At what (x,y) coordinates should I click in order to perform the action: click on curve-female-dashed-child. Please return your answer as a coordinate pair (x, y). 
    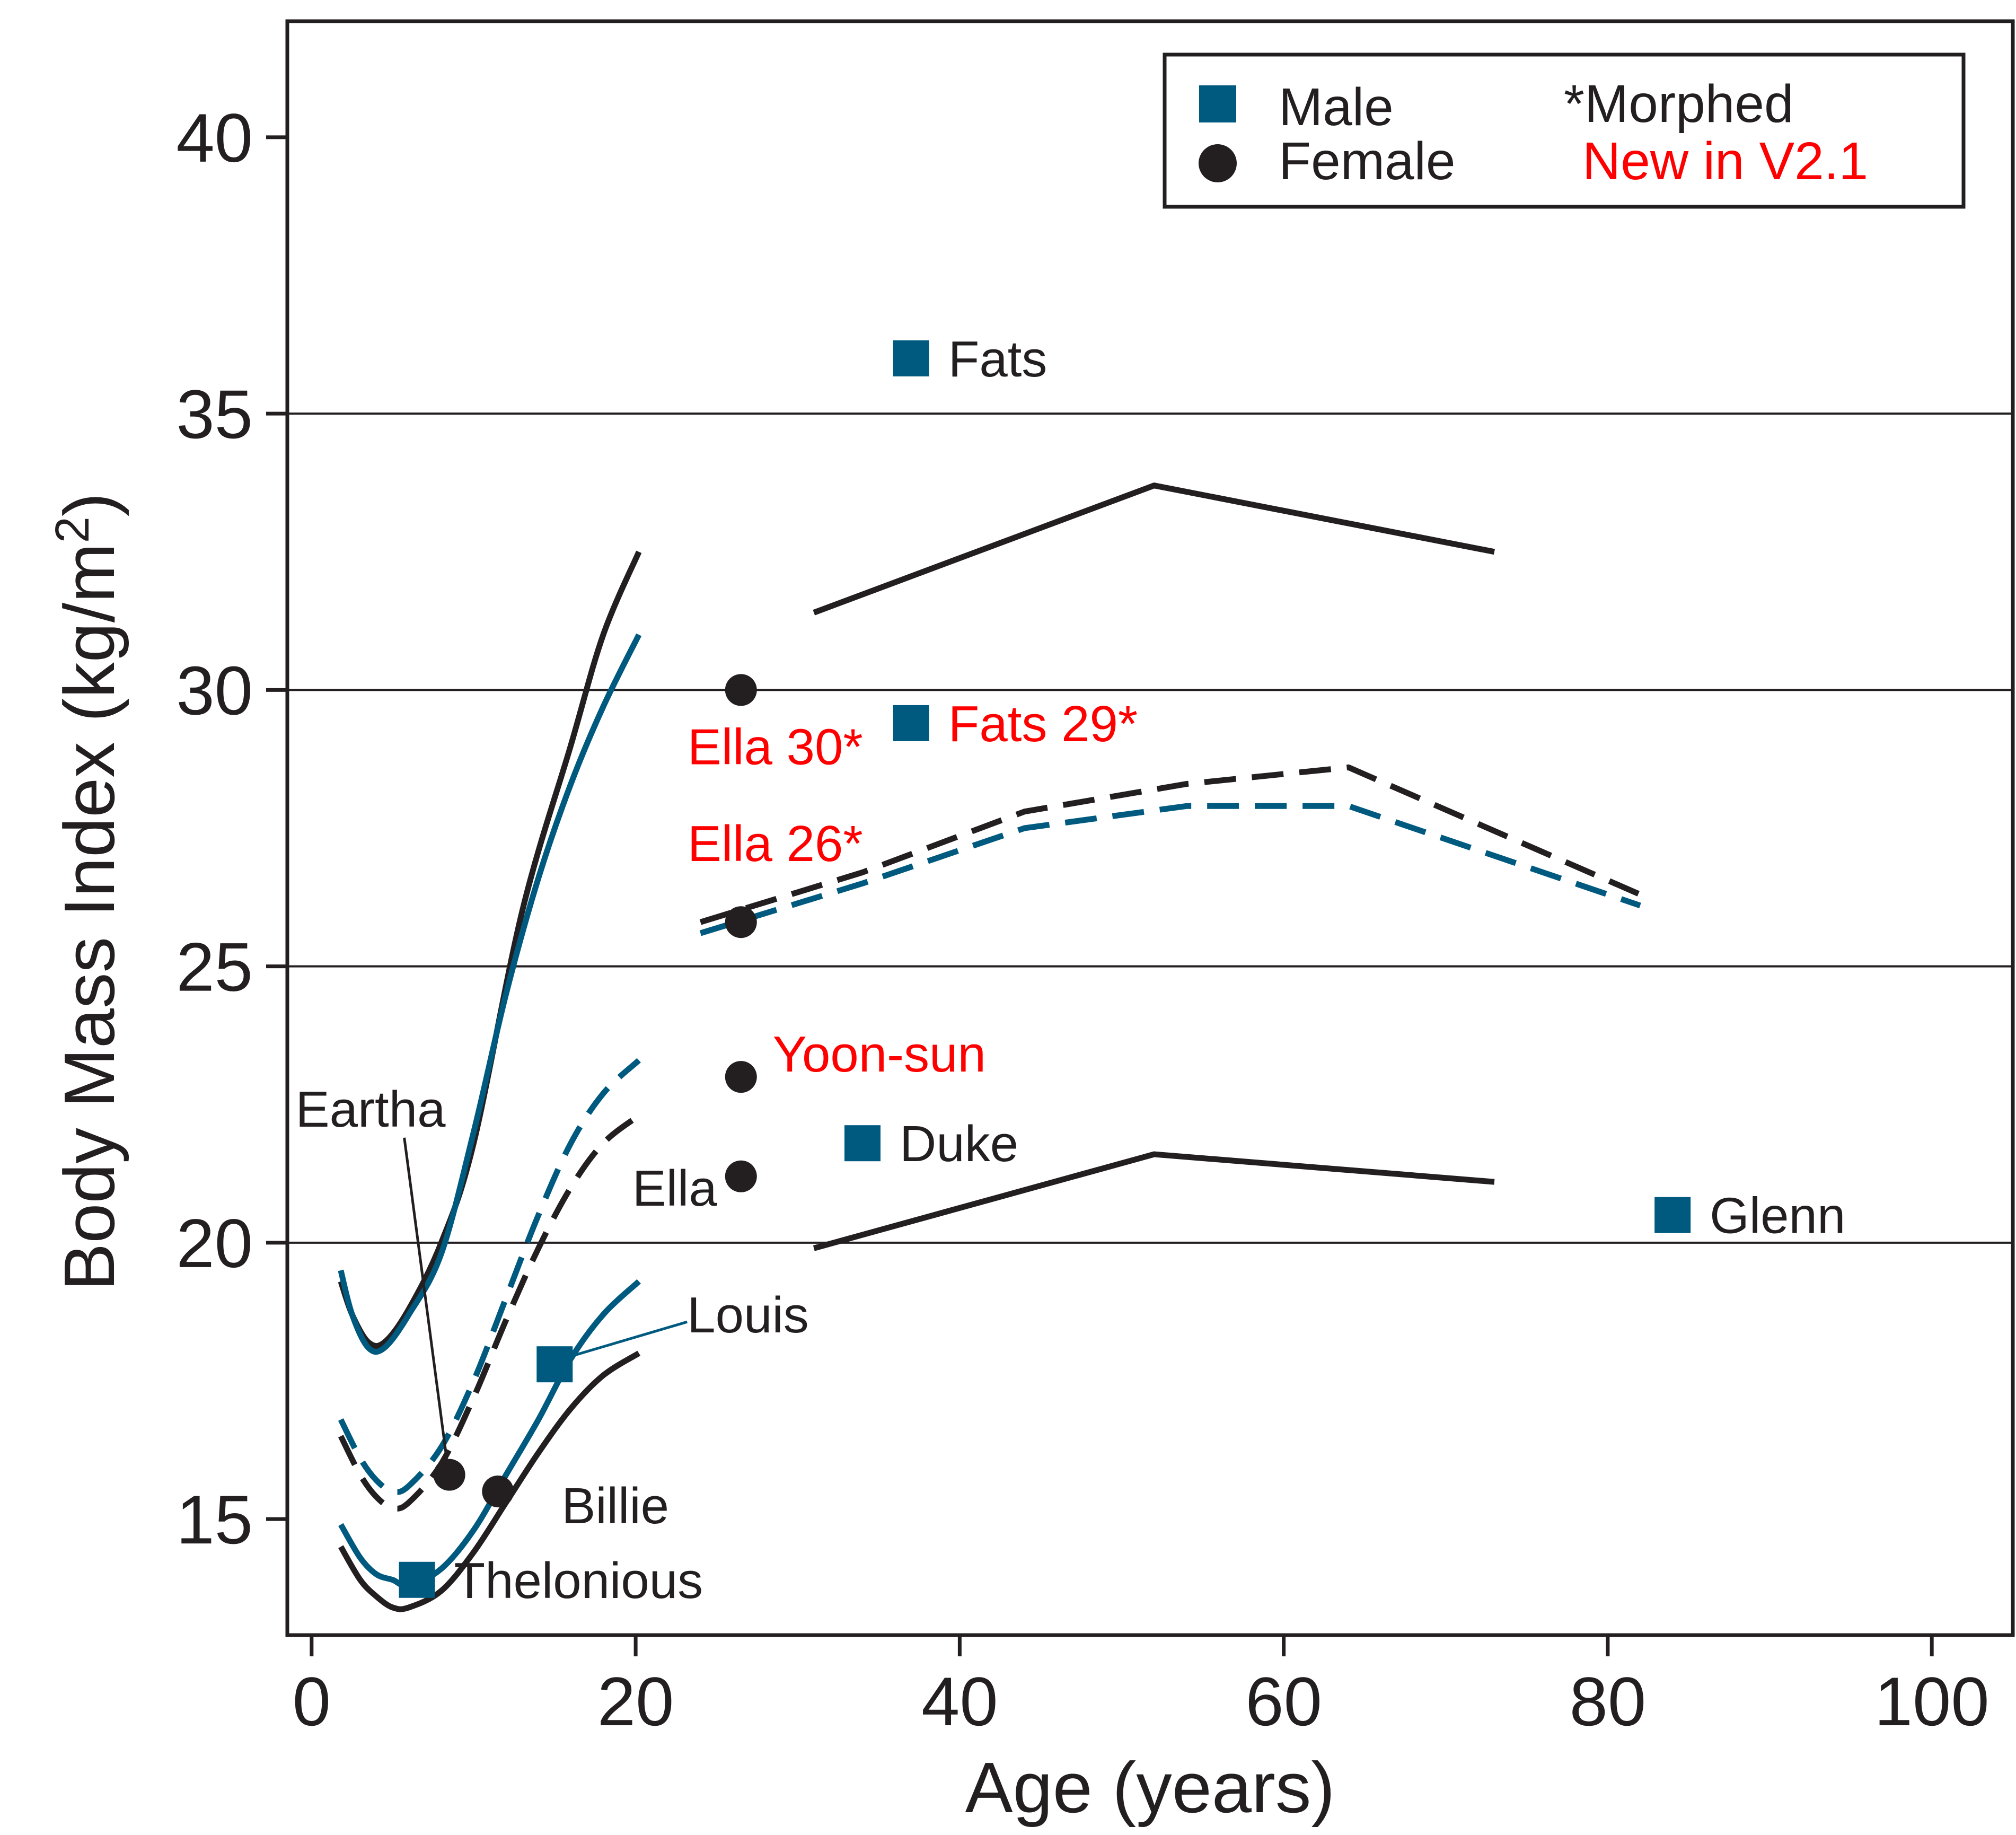
    Looking at the image, I should click on (489, 1313).